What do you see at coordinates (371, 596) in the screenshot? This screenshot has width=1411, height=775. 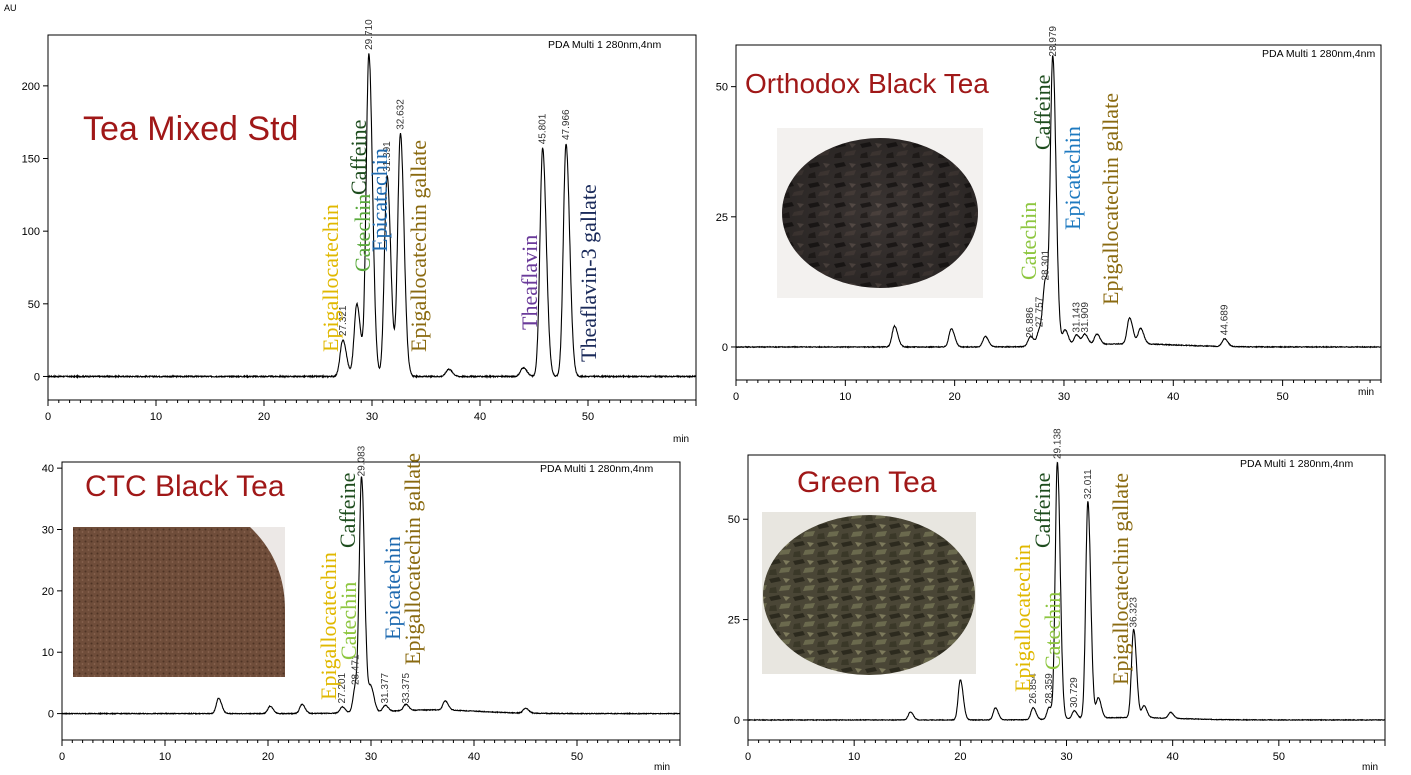 I see `chromatogram-trace` at bounding box center [371, 596].